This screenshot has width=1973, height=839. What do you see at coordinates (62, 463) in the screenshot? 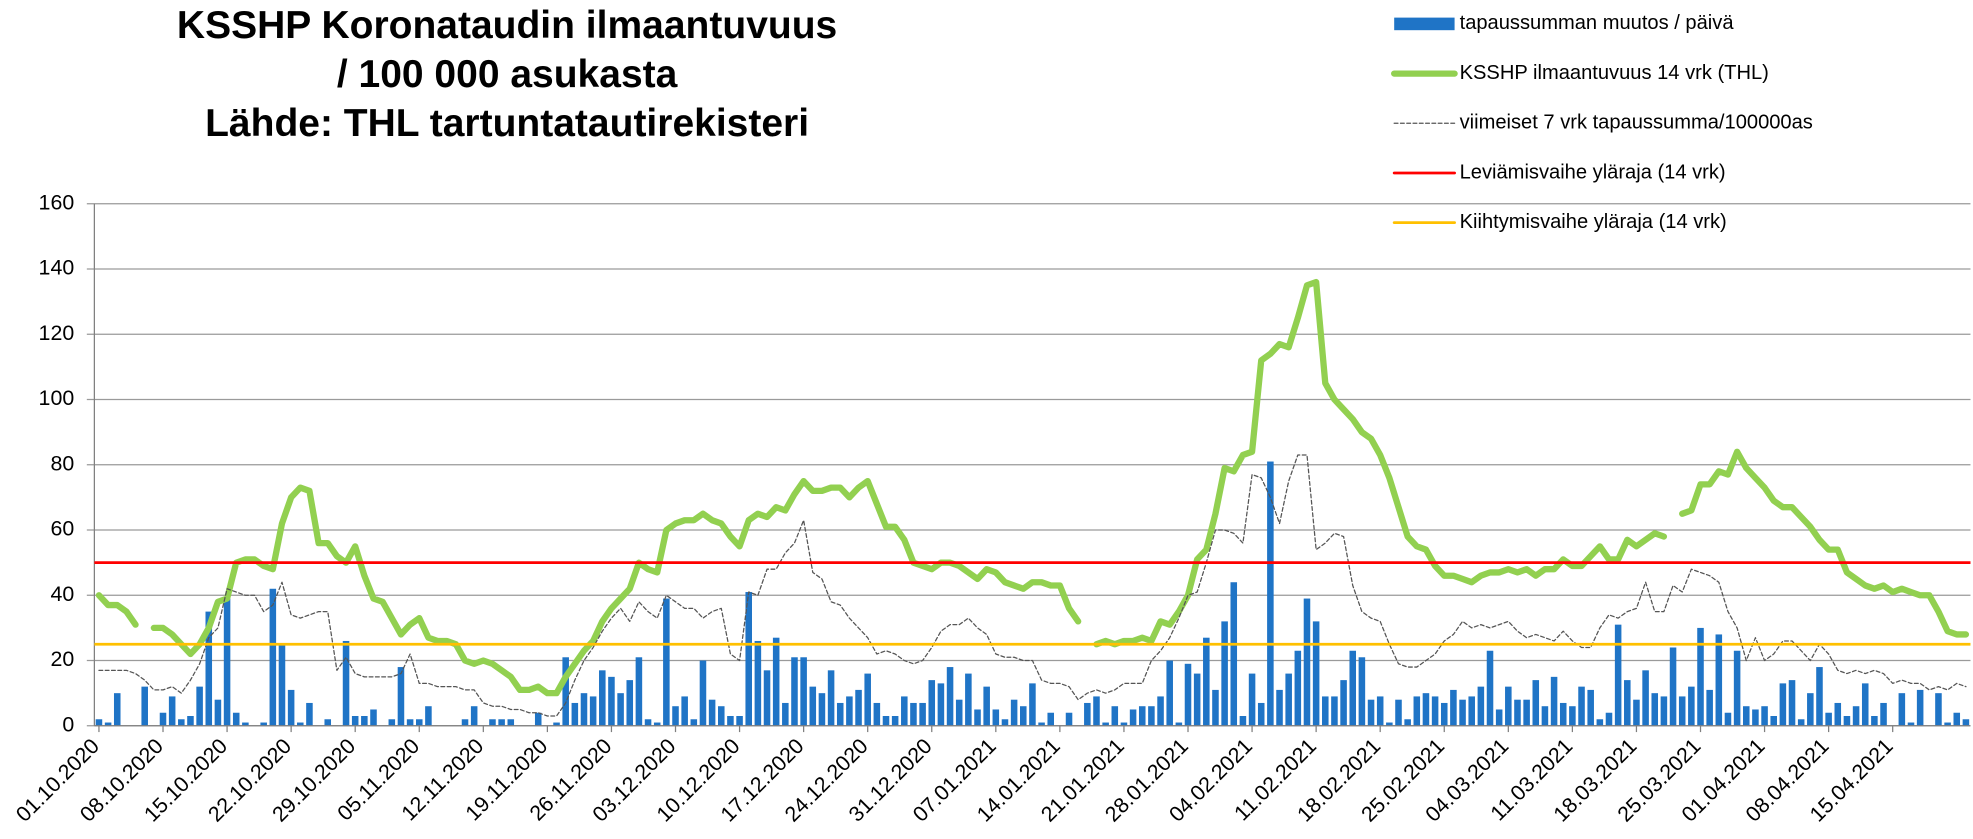
I see `y-tick-label: 80` at bounding box center [62, 463].